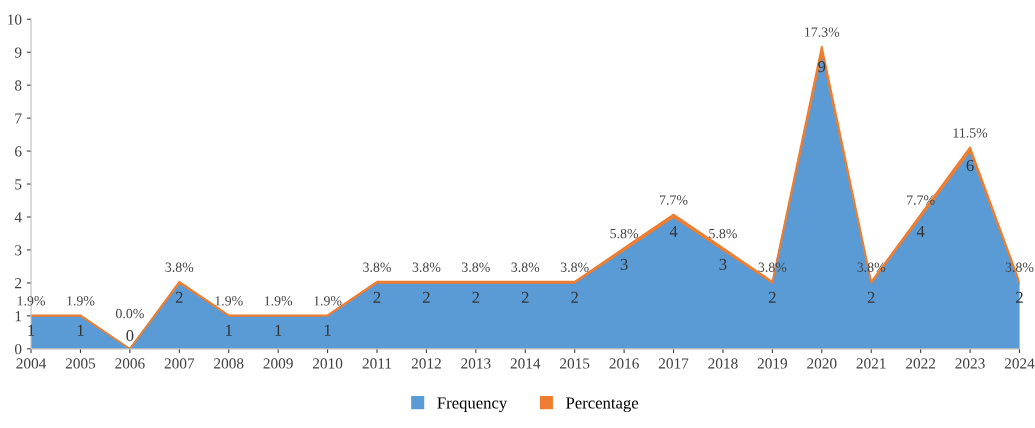 Image resolution: width=1035 pixels, height=428 pixels. Describe the element at coordinates (18, 184) in the screenshot. I see `y-tick-label: 5` at that location.